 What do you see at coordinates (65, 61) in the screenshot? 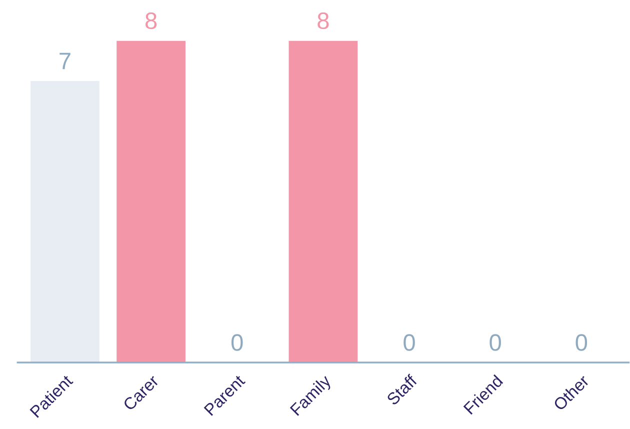
I see `data-label: 7` at bounding box center [65, 61].